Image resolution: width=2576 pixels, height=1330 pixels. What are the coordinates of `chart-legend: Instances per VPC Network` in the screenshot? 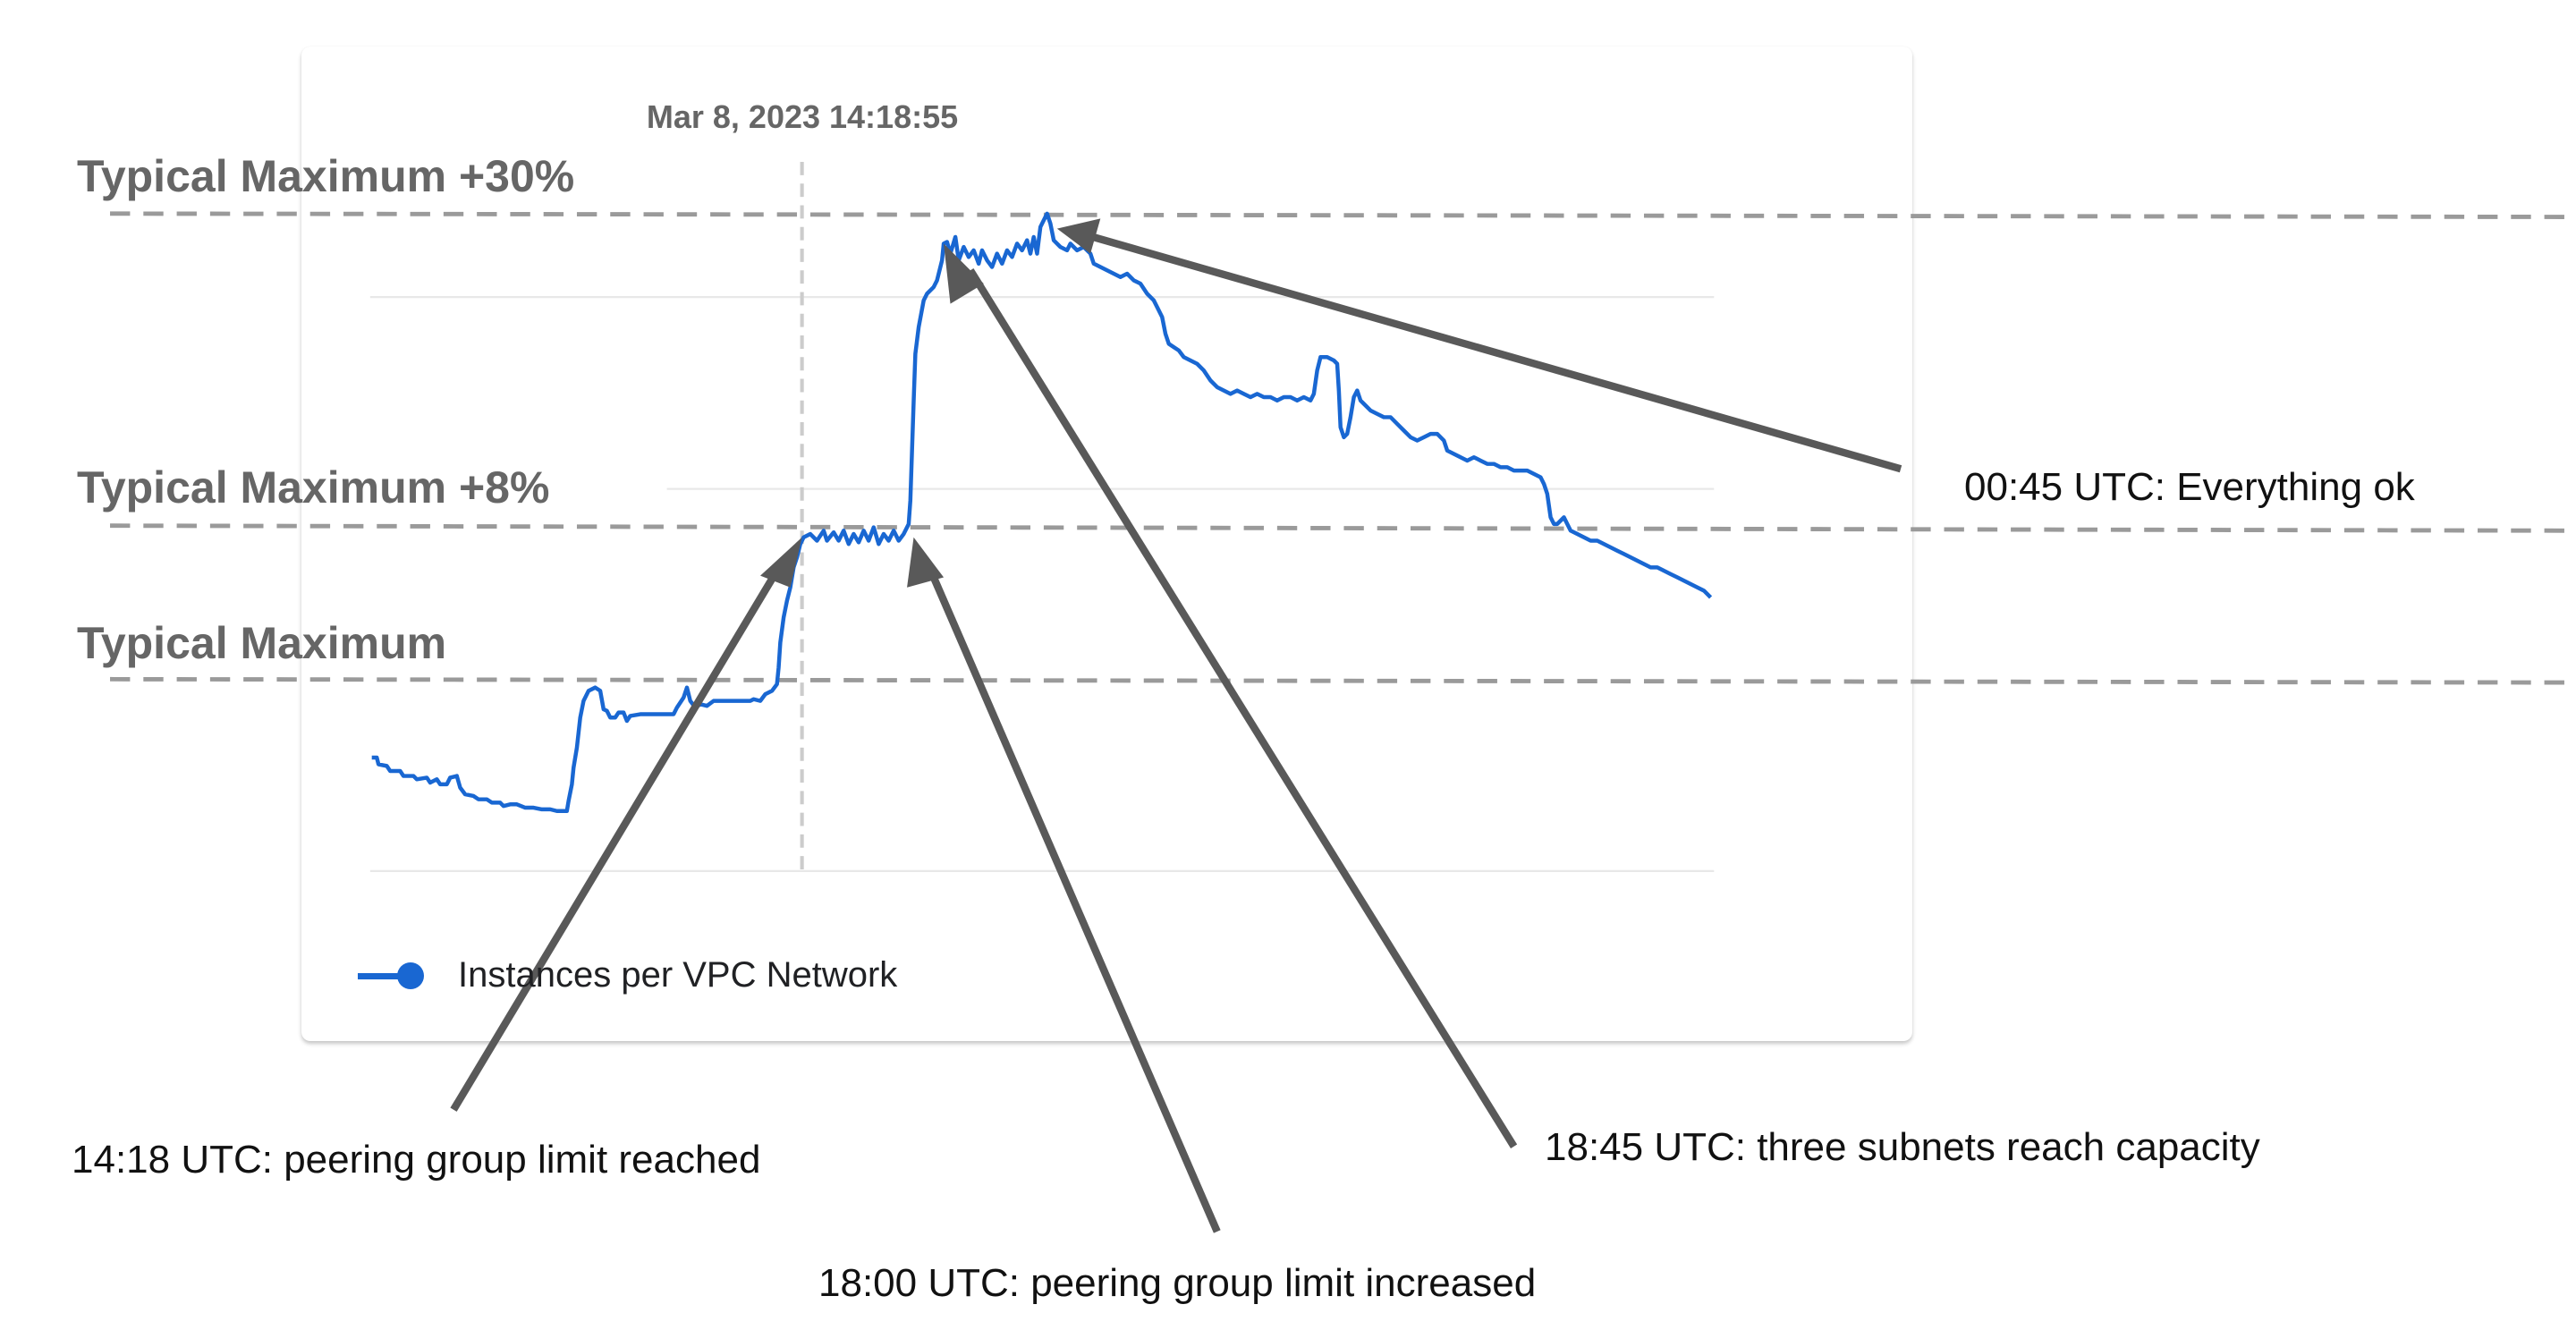 It's located at (626, 975).